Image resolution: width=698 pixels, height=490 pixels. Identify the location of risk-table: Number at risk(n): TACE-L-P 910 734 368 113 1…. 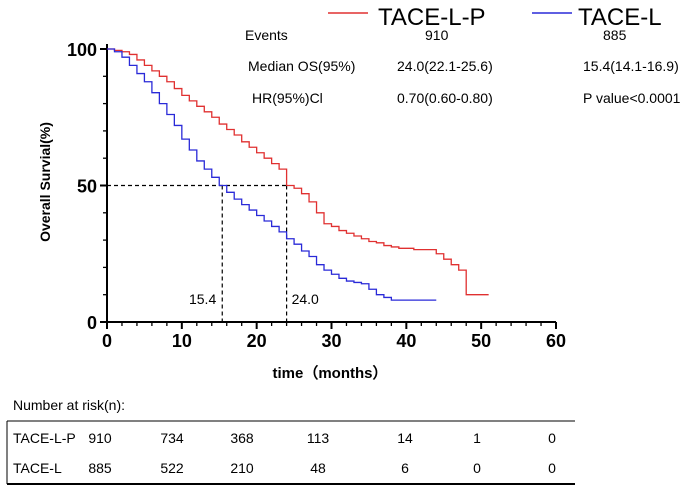
(290, 441).